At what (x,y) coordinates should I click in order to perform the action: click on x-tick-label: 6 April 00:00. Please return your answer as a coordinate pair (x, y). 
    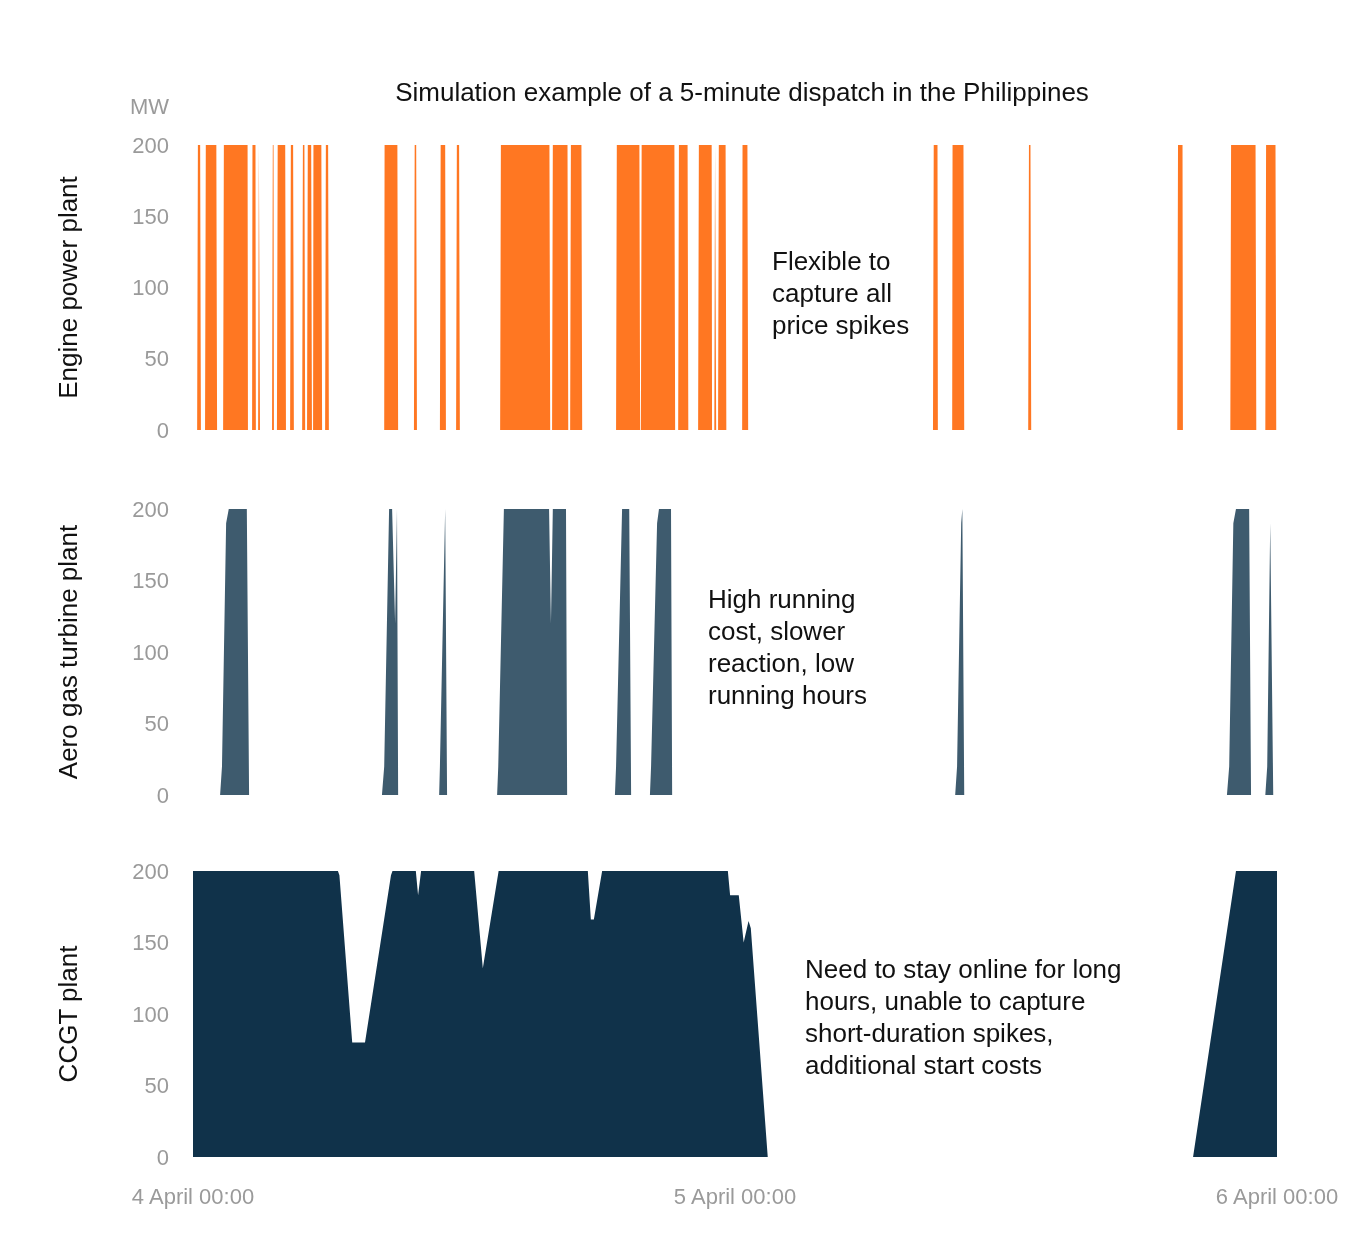
    Looking at the image, I should click on (1277, 1196).